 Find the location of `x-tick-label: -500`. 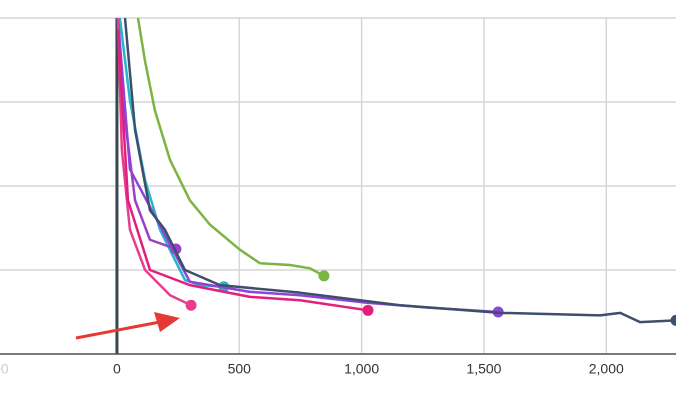

x-tick-label: -500 is located at coordinates (4, 369).